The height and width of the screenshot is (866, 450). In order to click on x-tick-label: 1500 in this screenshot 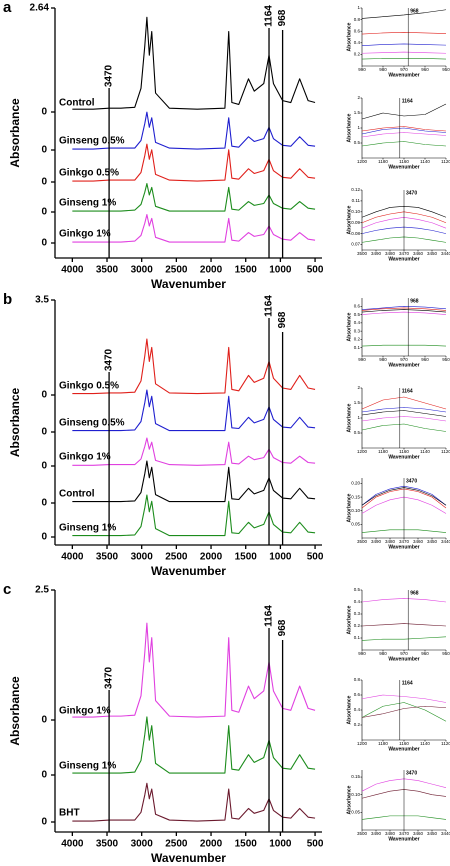, I will do `click(246, 557)`.